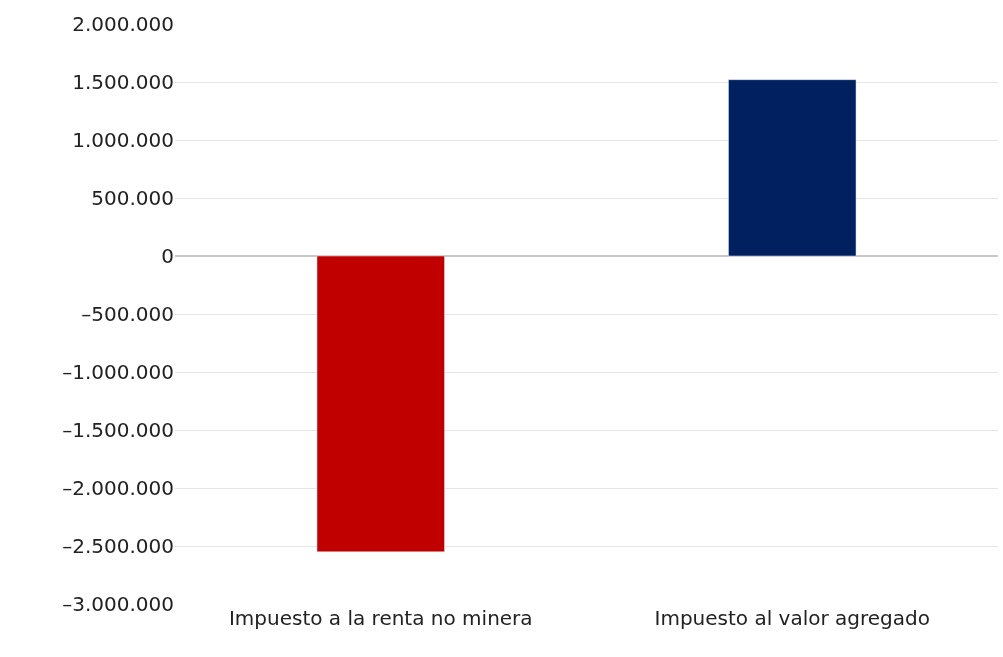 The width and height of the screenshot is (1003, 657). I want to click on y-tick-label: –3.000.000, so click(118, 604).